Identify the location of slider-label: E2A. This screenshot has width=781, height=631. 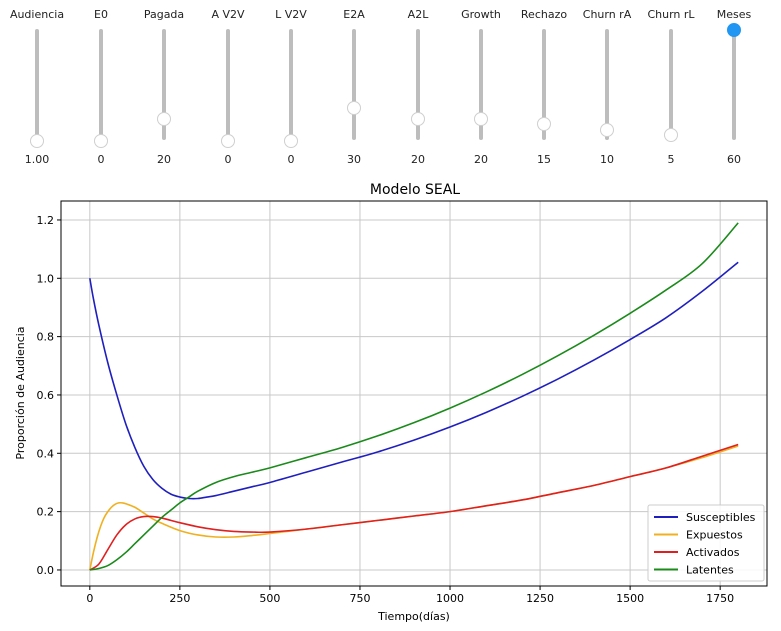
(354, 14).